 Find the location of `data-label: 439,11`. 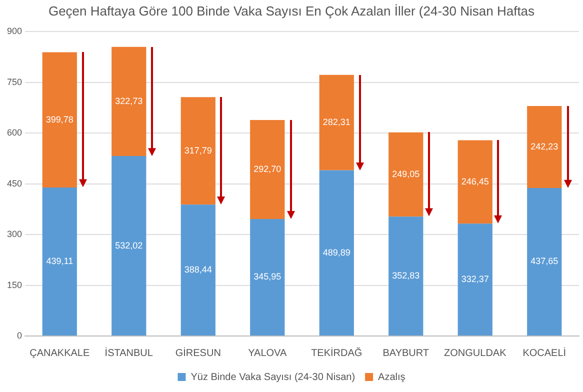

data-label: 439,11 is located at coordinates (60, 261).